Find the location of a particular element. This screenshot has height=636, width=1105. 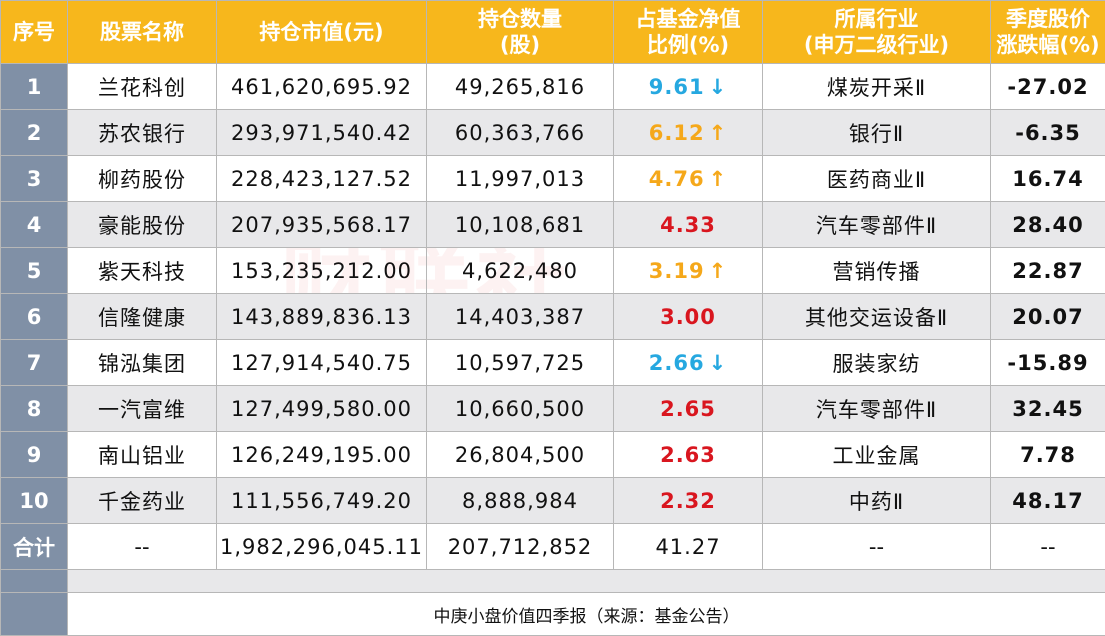

total-row: 合计 -- 1,982,296,045.11 207,712,852 41.27 -- -- is located at coordinates (552, 546).